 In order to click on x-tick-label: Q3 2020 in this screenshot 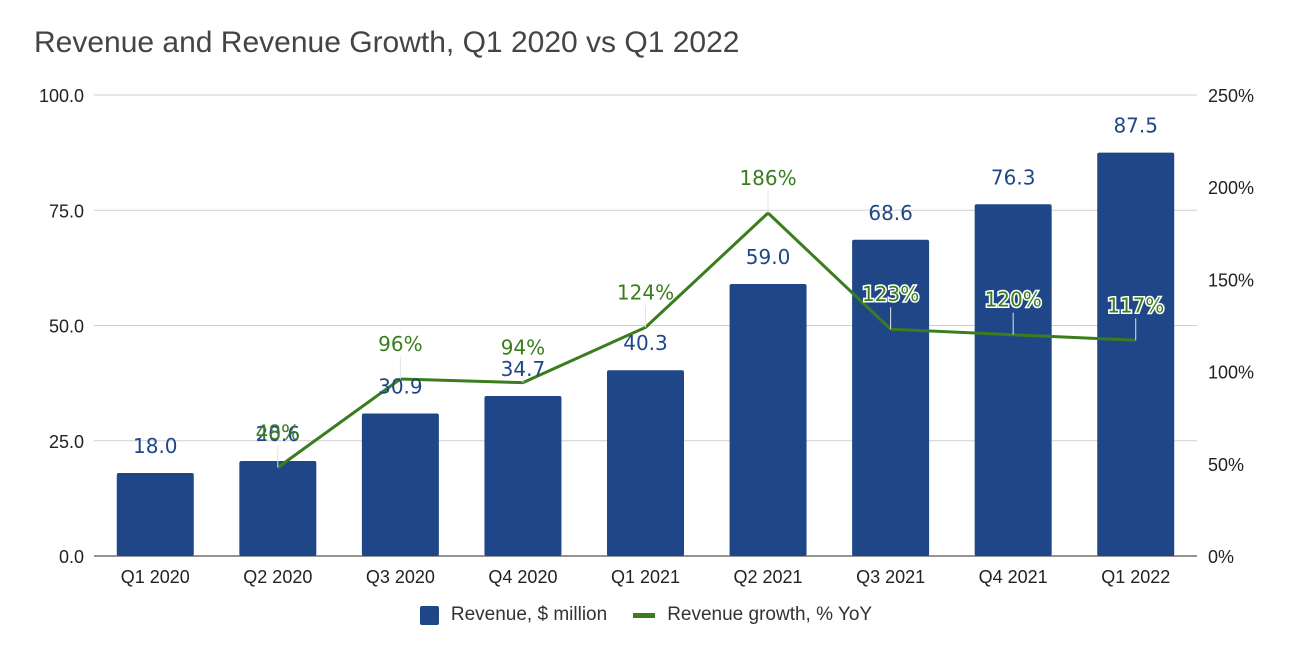, I will do `click(400, 577)`.